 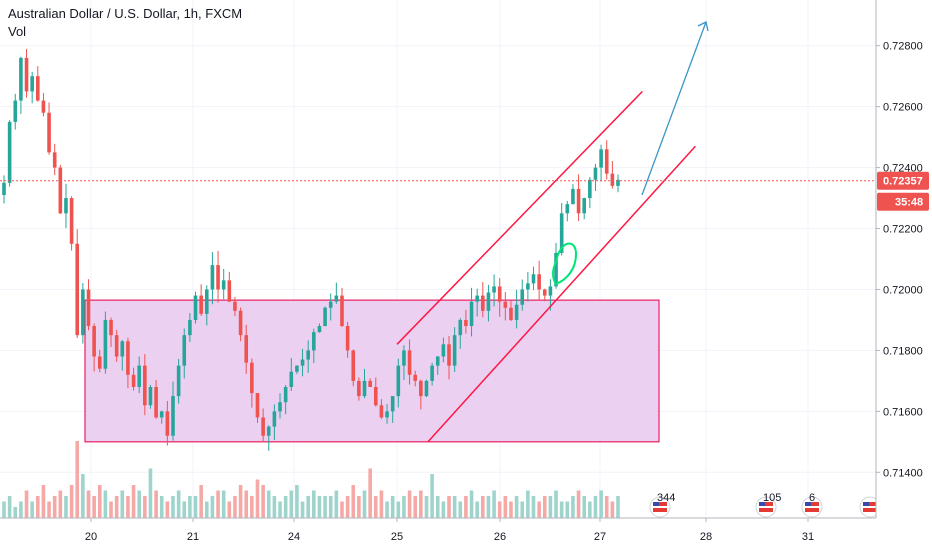 I want to click on economic-event-marker, so click(x=870, y=507).